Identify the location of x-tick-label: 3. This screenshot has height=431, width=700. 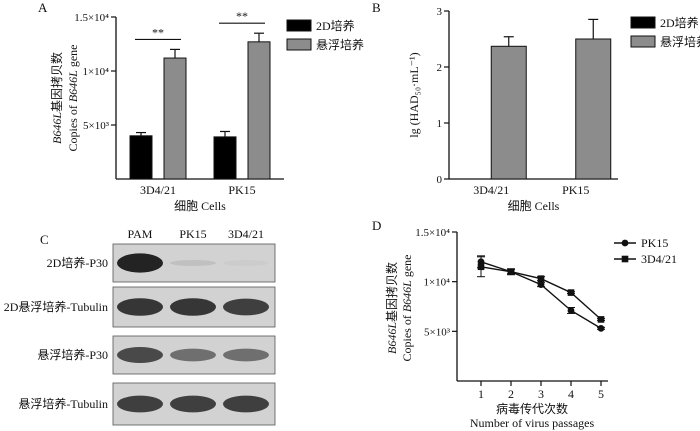
(541, 394).